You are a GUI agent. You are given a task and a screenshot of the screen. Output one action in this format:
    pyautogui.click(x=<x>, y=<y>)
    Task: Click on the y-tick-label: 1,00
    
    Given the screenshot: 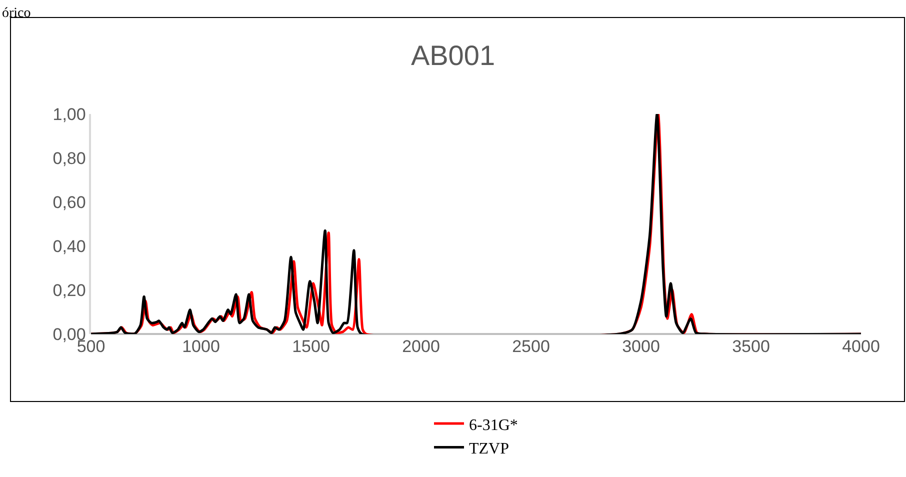 What is the action you would take?
    pyautogui.click(x=69, y=114)
    